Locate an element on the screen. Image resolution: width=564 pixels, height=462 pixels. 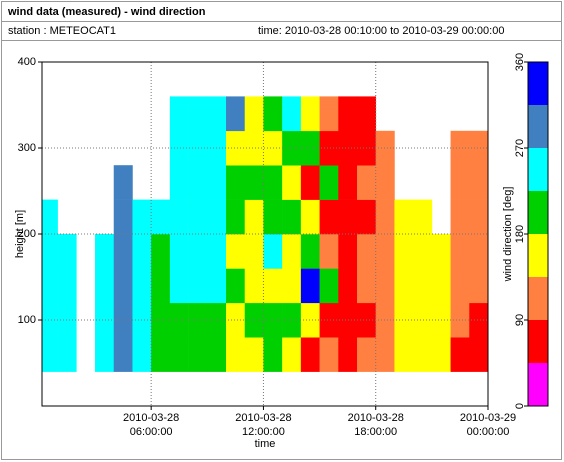
y-tick-label: 200 is located at coordinates (27, 234).